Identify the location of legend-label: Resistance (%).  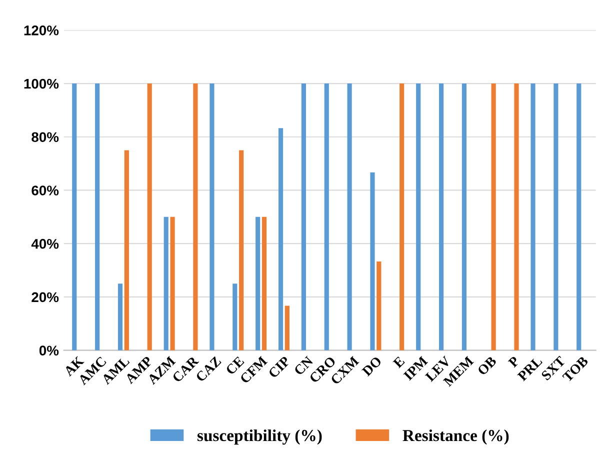
(455, 437).